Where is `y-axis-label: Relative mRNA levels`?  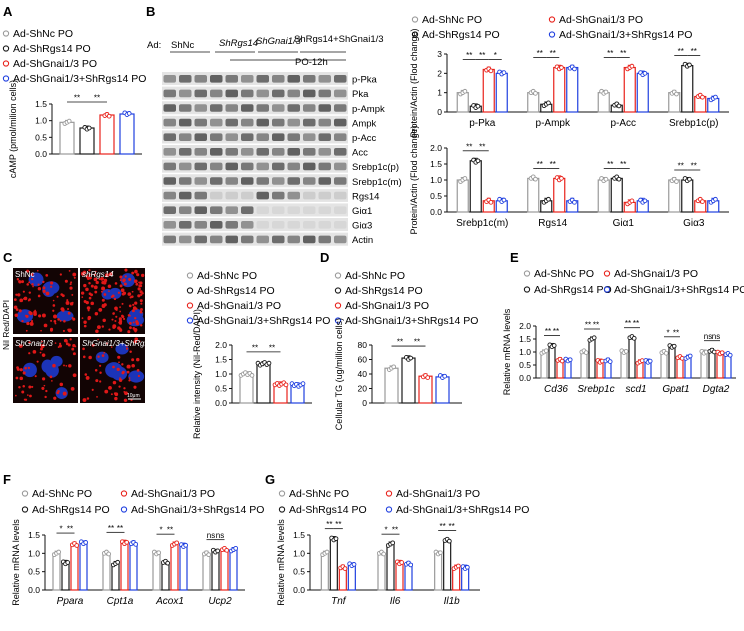 y-axis-label: Relative mRNA levels is located at coordinates (281, 562).